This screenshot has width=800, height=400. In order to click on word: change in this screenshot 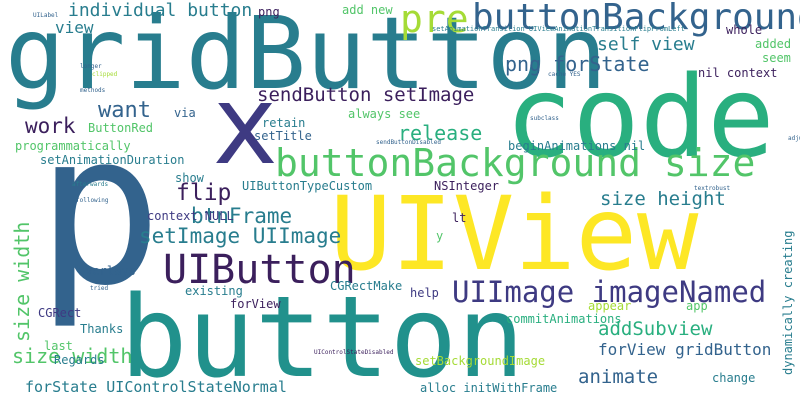, I will do `click(734, 378)`.